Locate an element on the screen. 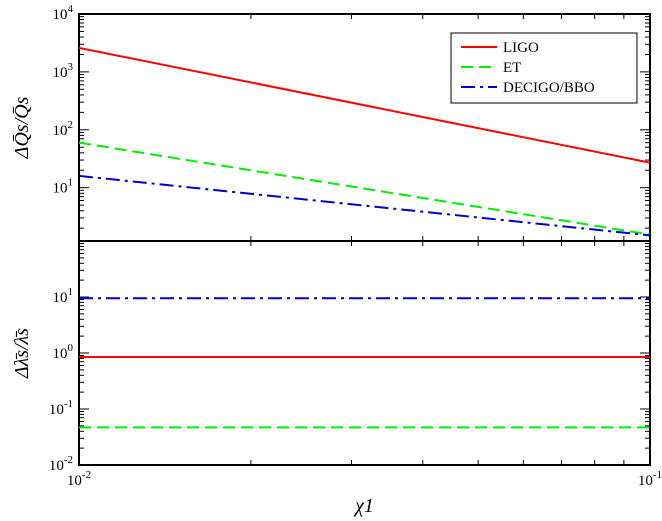 This screenshot has width=662, height=521. series-line-decigo-bbo-top is located at coordinates (364, 205).